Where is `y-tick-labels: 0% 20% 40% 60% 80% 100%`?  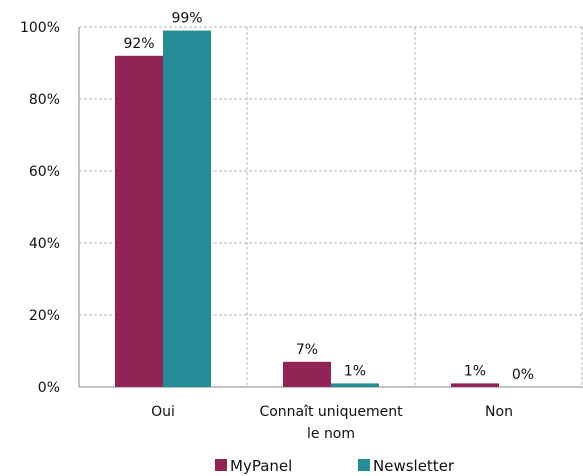 y-tick-labels: 0% 20% 40% 60% 80% 100% is located at coordinates (40, 208).